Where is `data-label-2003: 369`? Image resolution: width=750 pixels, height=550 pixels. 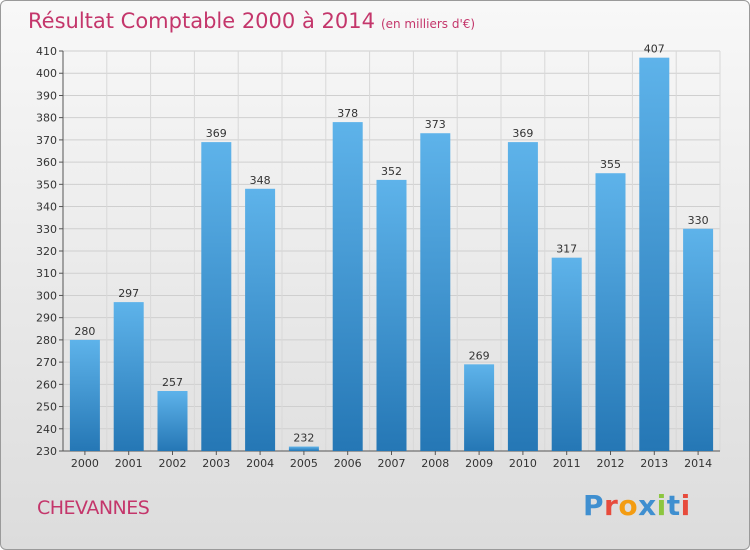
data-label-2003: 369 is located at coordinates (216, 133).